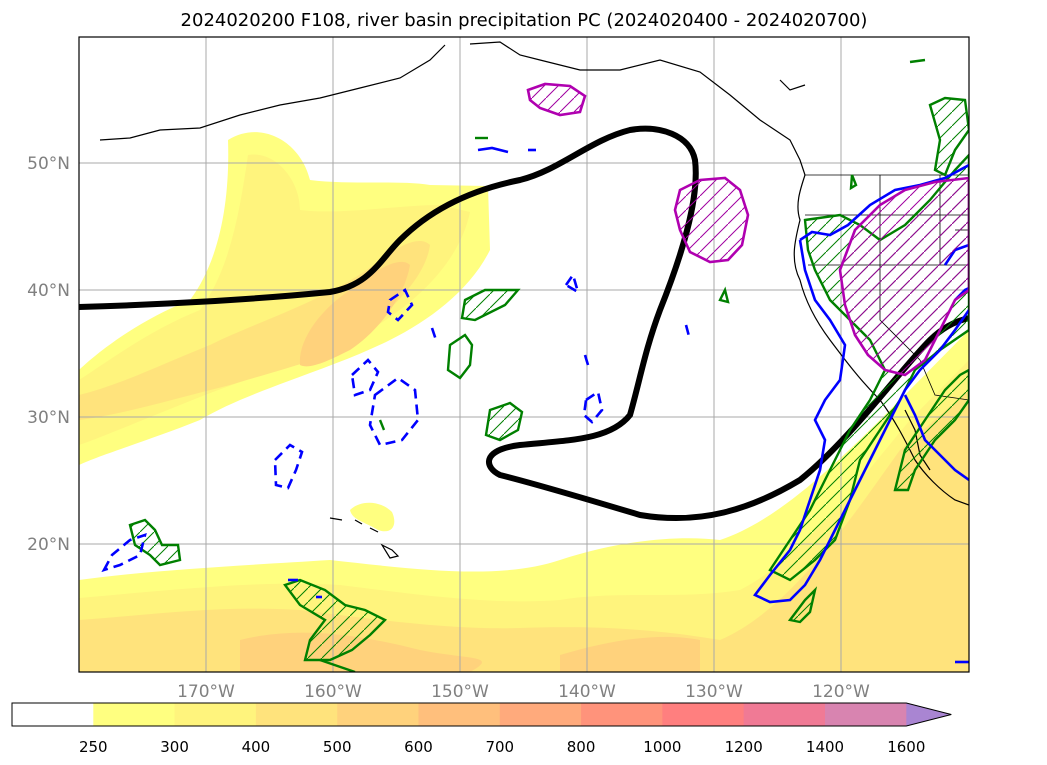 The width and height of the screenshot is (1047, 765). I want to click on shading-south-500b, so click(630, 654).